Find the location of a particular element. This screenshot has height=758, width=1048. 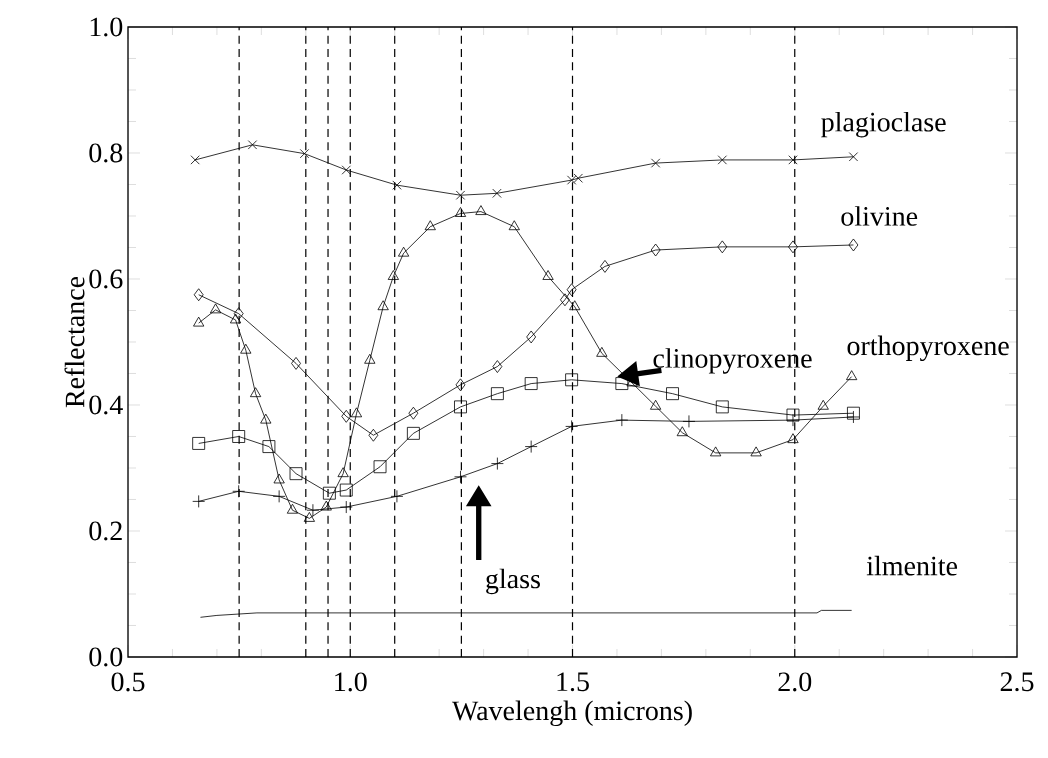

x-axis-title: Wavelengh (microns) is located at coordinates (571, 713).